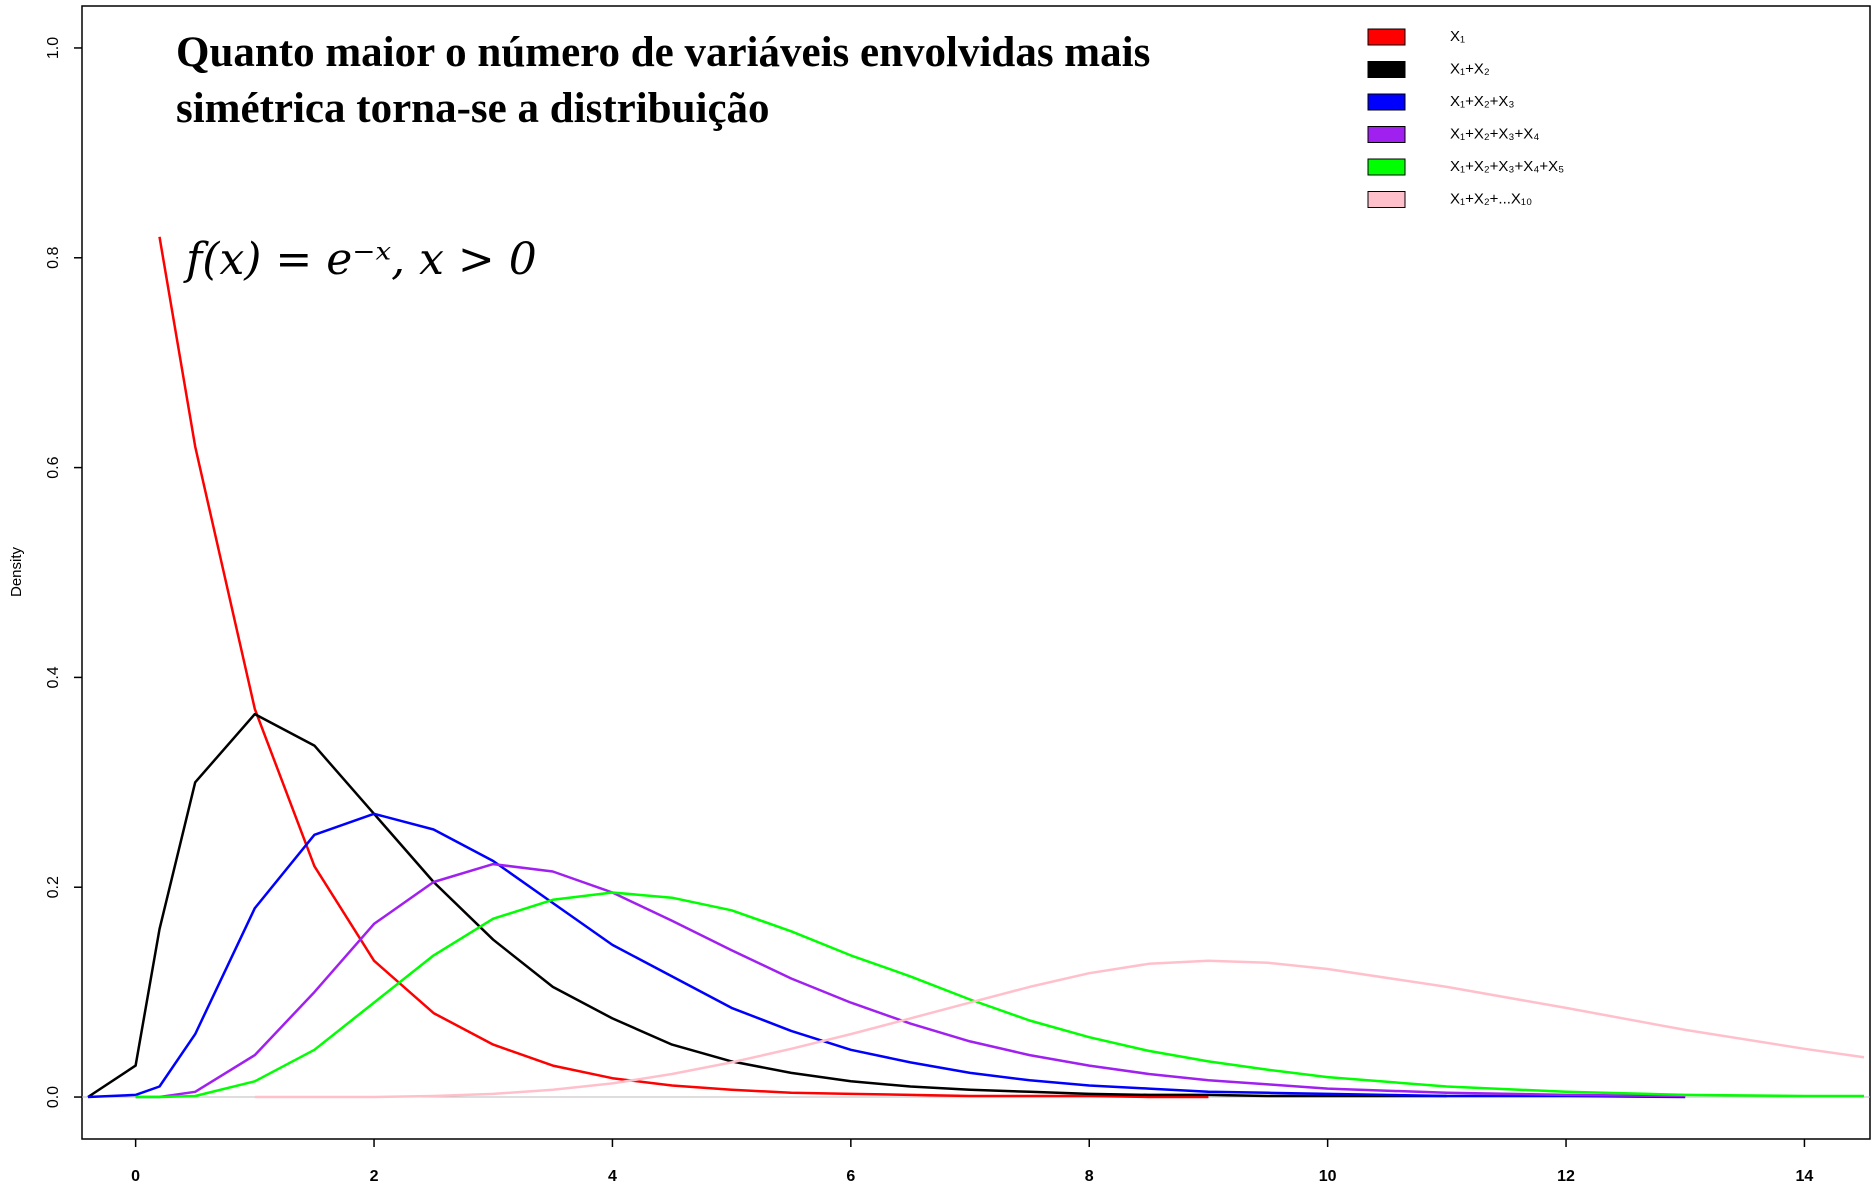 This screenshot has width=1874, height=1190. I want to click on y-tick-label: 0.4, so click(53, 677).